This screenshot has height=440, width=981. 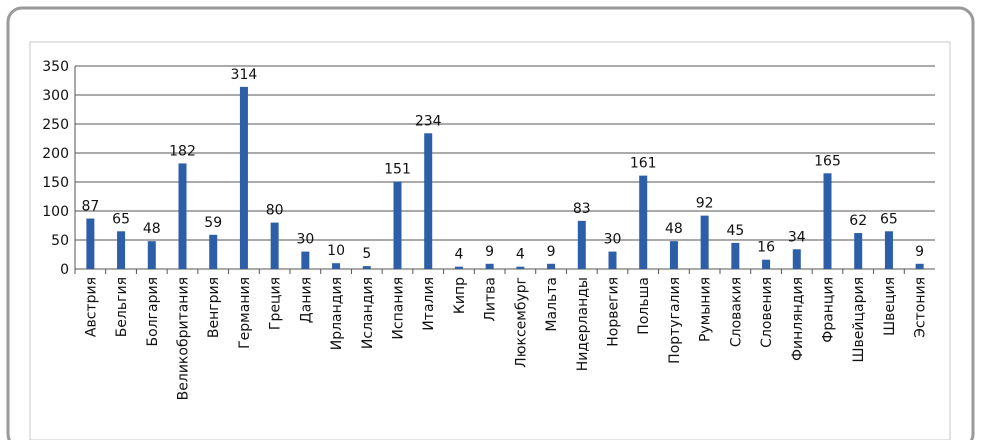 What do you see at coordinates (798, 319) in the screenshot?
I see `x-tick-label: Финляндия` at bounding box center [798, 319].